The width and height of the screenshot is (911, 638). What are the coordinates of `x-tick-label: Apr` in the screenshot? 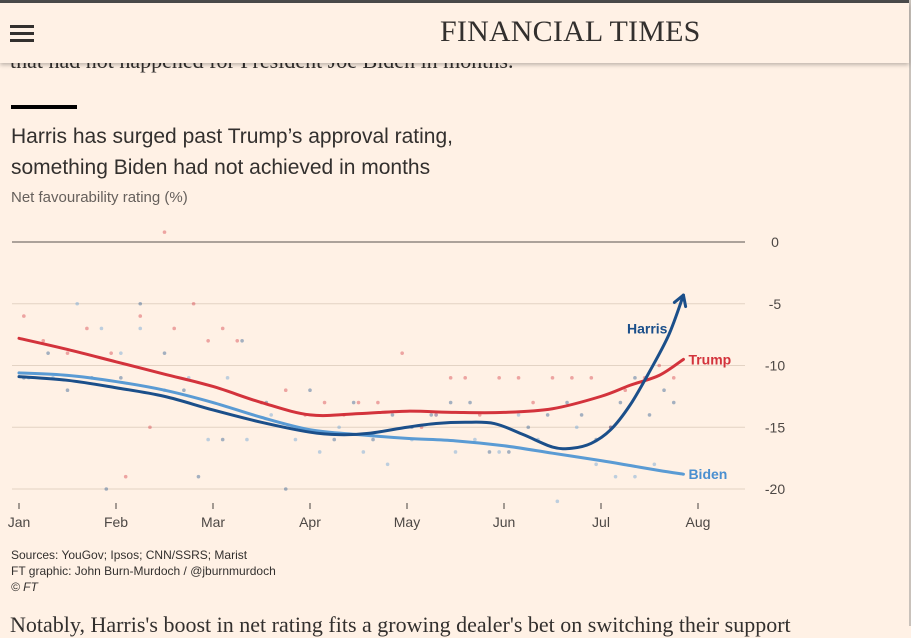 It's located at (310, 522).